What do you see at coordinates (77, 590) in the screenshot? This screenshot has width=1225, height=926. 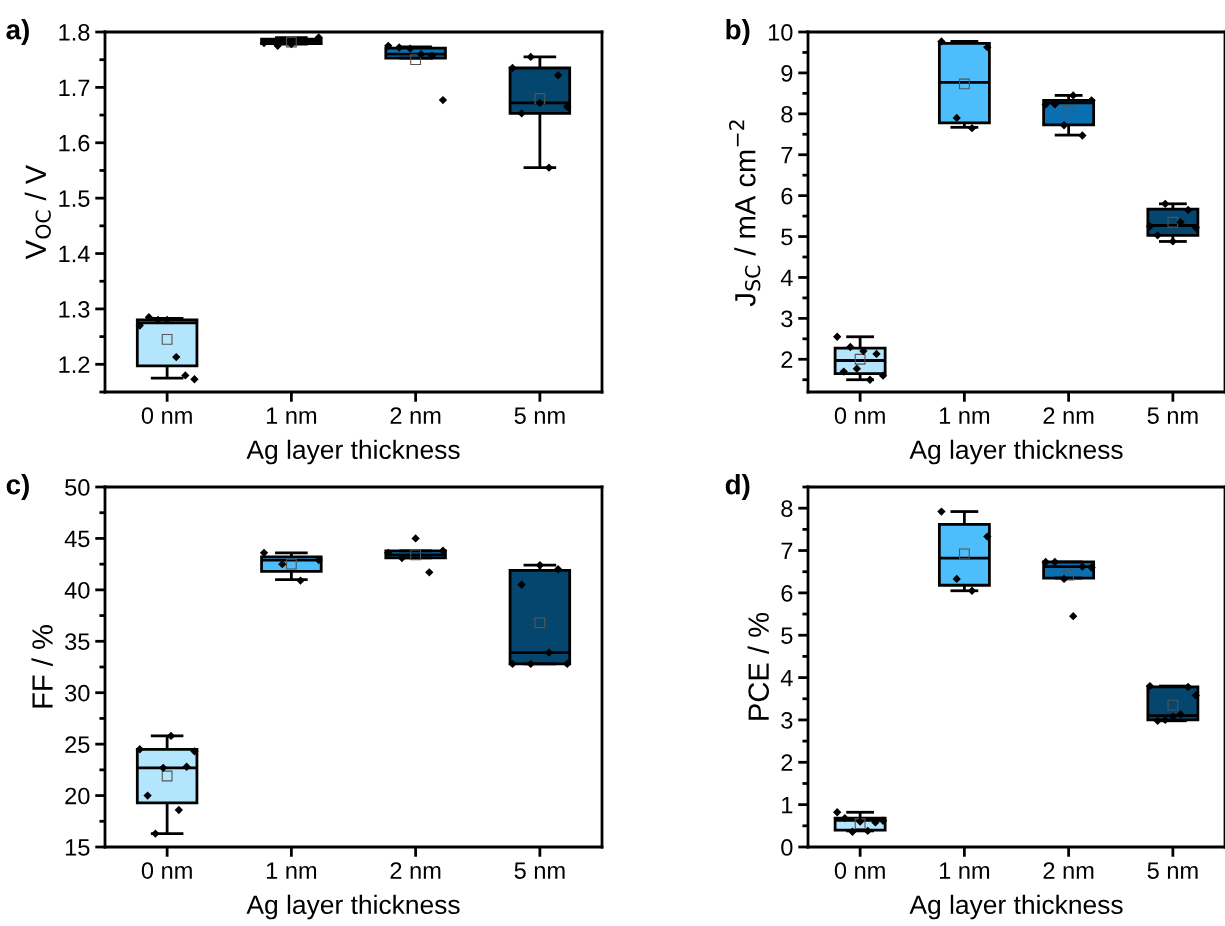 I see `y-tick-label: 40` at bounding box center [77, 590].